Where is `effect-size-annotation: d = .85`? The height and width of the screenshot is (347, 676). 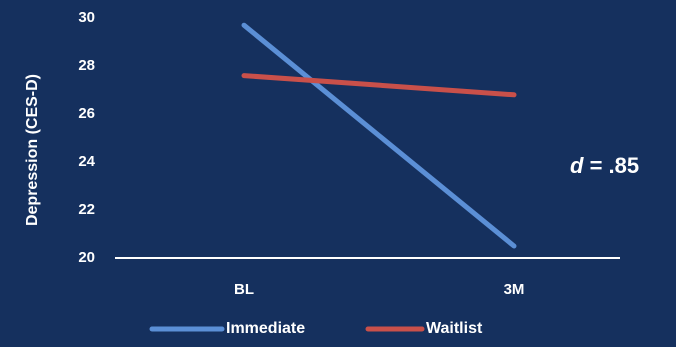 effect-size-annotation: d = .85 is located at coordinates (604, 165).